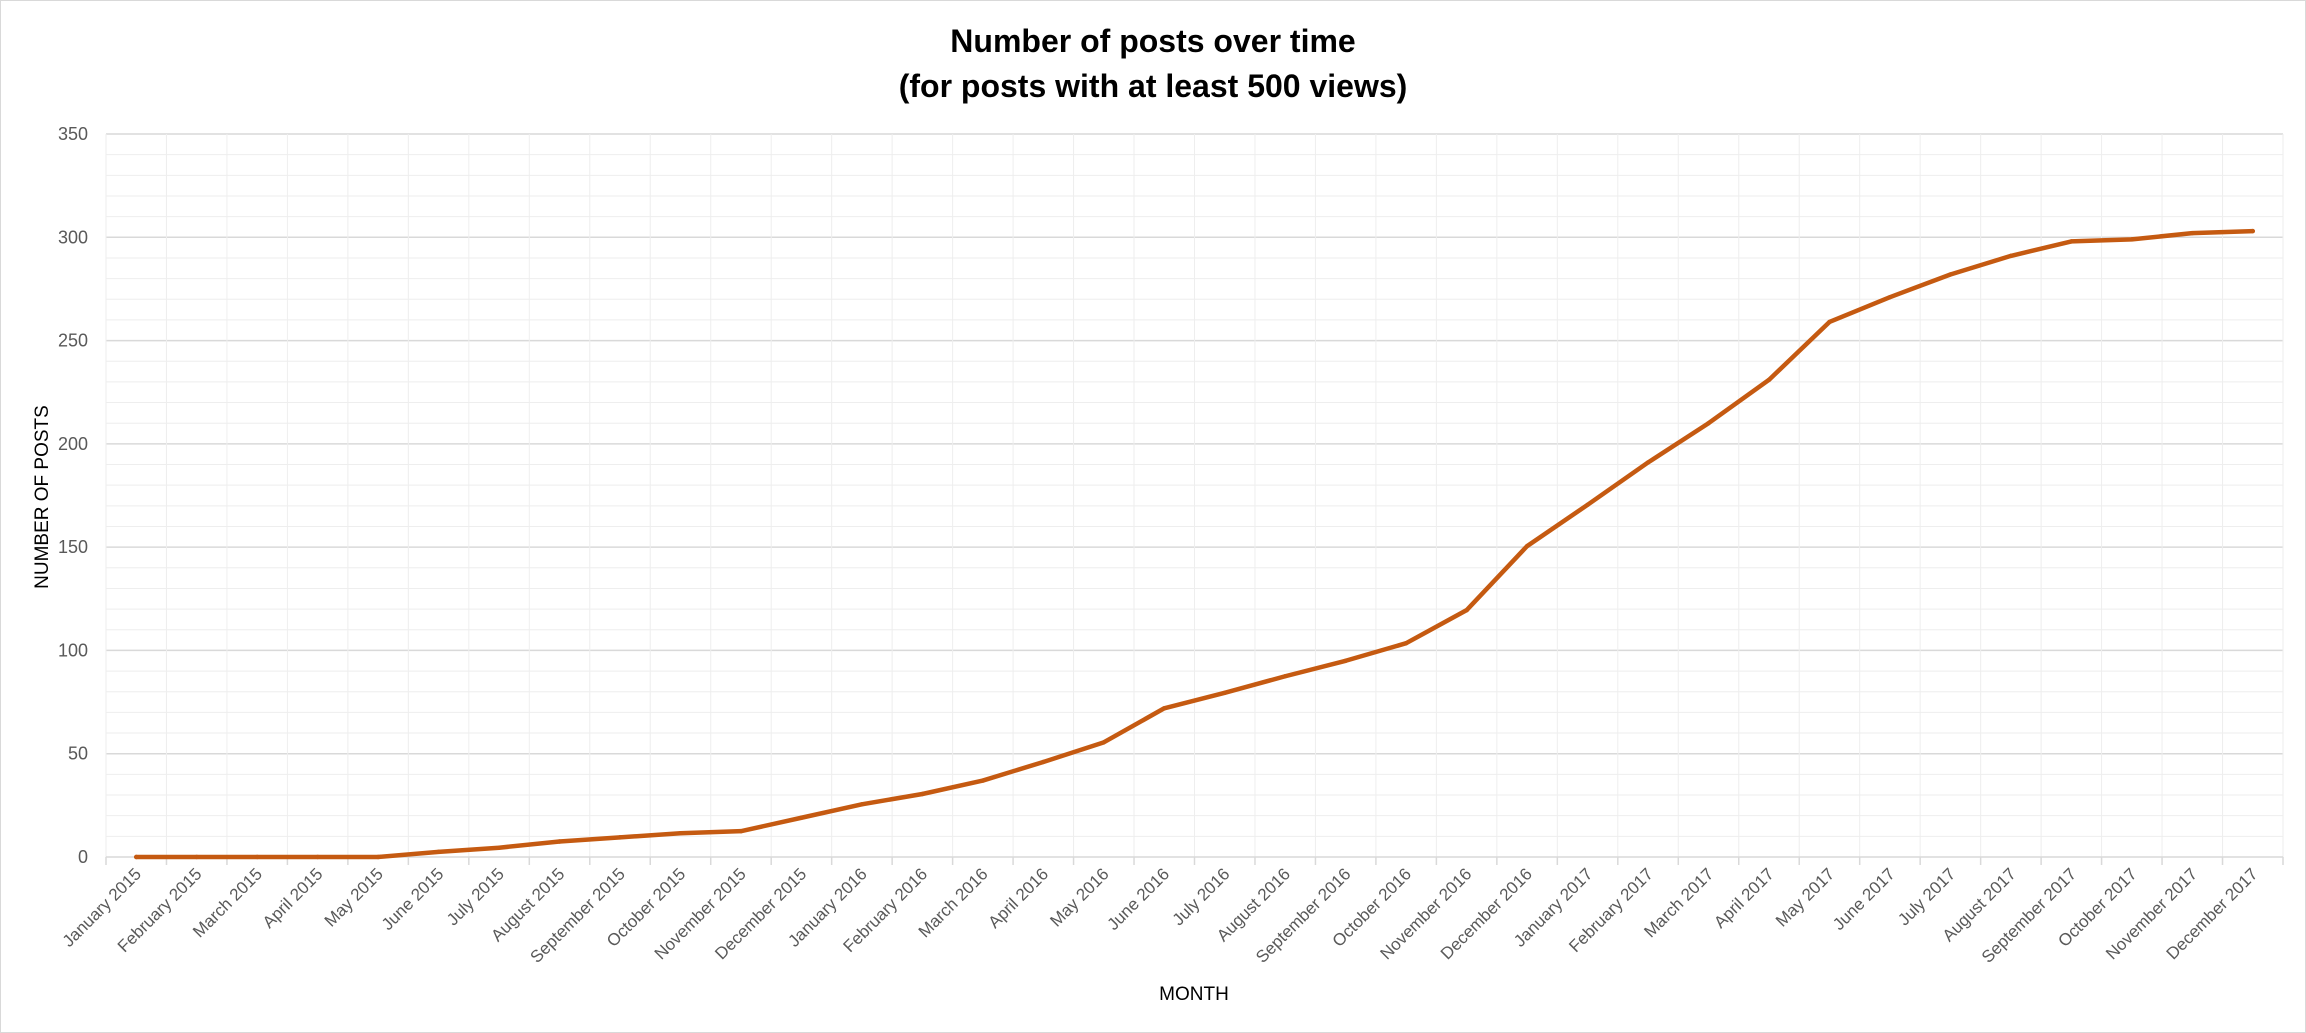  What do you see at coordinates (293, 898) in the screenshot?
I see `x-tick-label: April 2015` at bounding box center [293, 898].